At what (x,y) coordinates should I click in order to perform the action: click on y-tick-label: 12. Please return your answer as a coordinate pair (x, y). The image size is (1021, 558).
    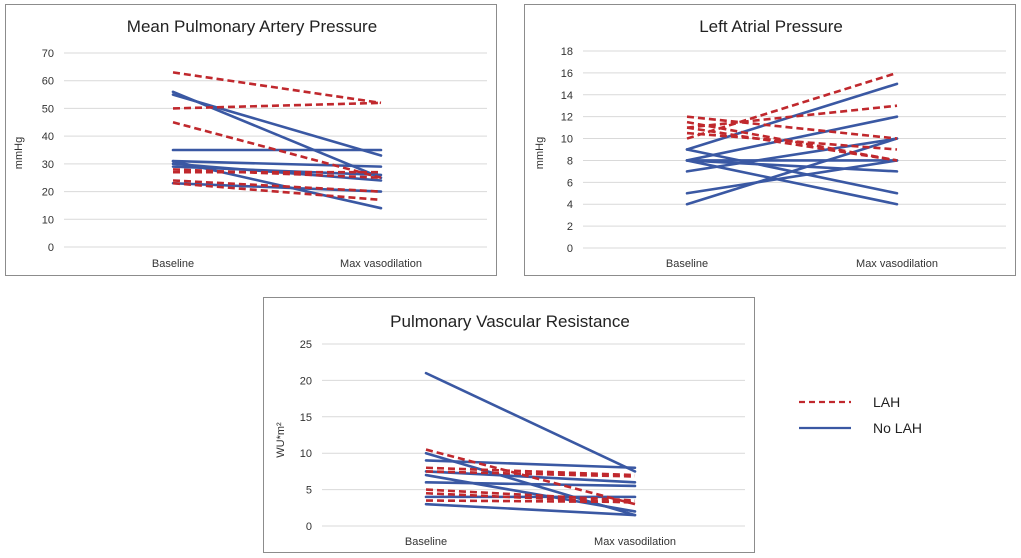
    Looking at the image, I should click on (567, 118).